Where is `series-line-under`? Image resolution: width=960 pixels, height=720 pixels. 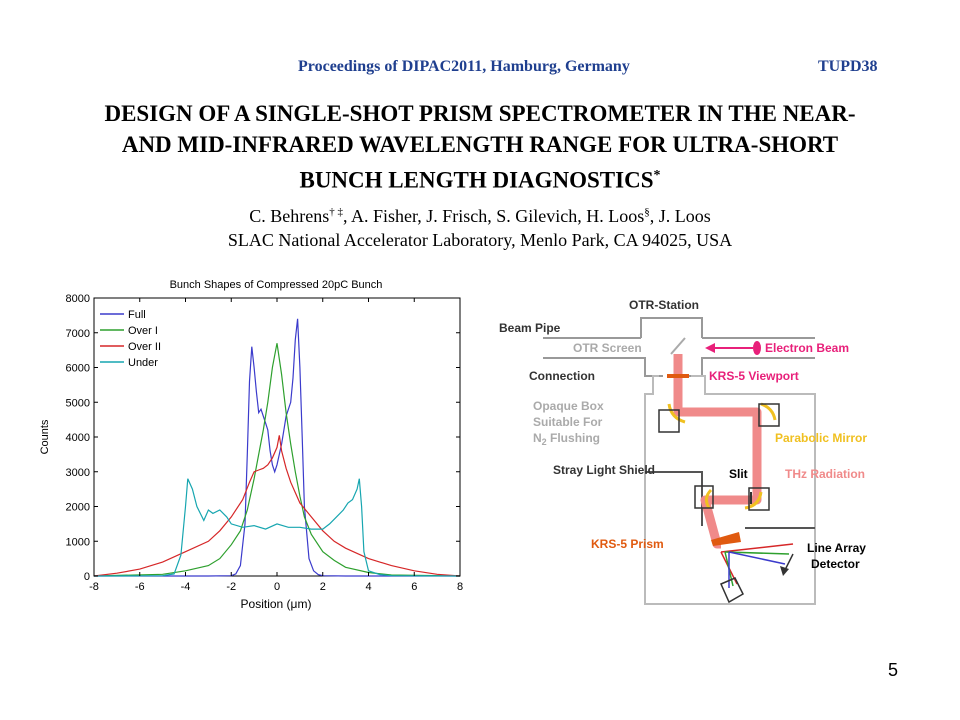
series-line-under is located at coordinates (277, 527).